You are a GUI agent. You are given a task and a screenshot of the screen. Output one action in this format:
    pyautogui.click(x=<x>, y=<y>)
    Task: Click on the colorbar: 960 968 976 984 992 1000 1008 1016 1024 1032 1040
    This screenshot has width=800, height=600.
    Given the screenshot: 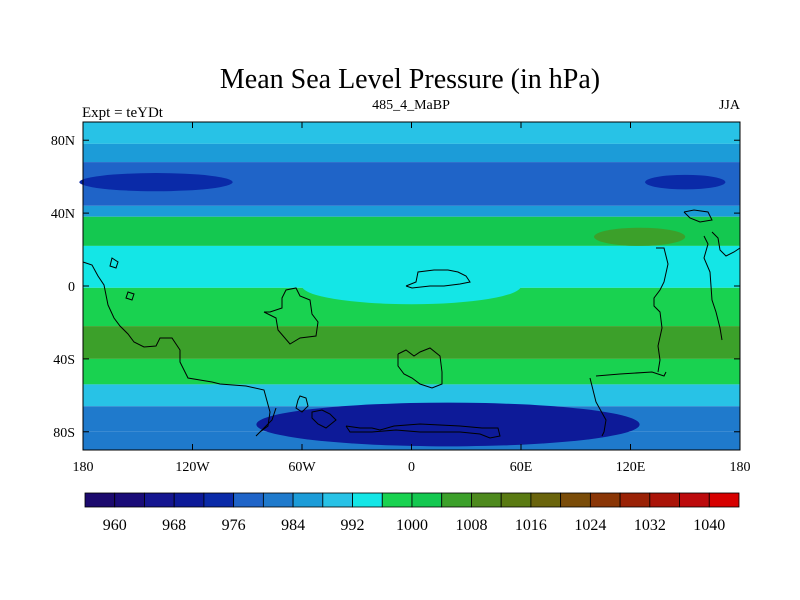 What is the action you would take?
    pyautogui.click(x=412, y=513)
    